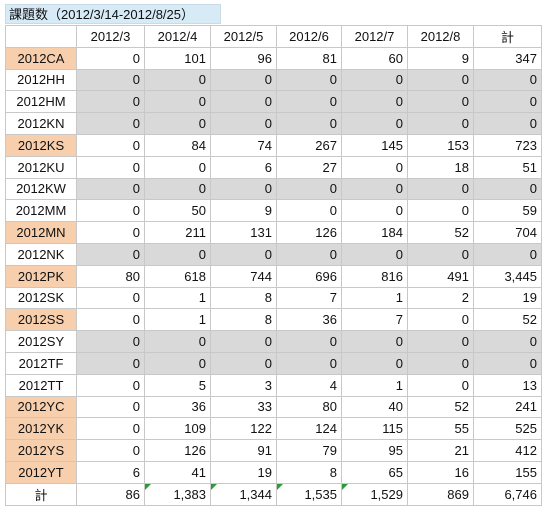 The height and width of the screenshot is (516, 545). Describe the element at coordinates (41, 102) in the screenshot. I see `row-label-cell: 2012HM` at that location.